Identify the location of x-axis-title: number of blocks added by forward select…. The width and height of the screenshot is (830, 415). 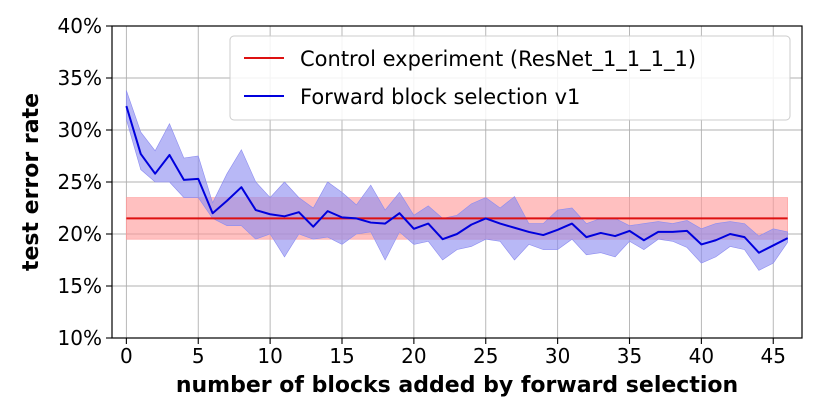
(457, 385).